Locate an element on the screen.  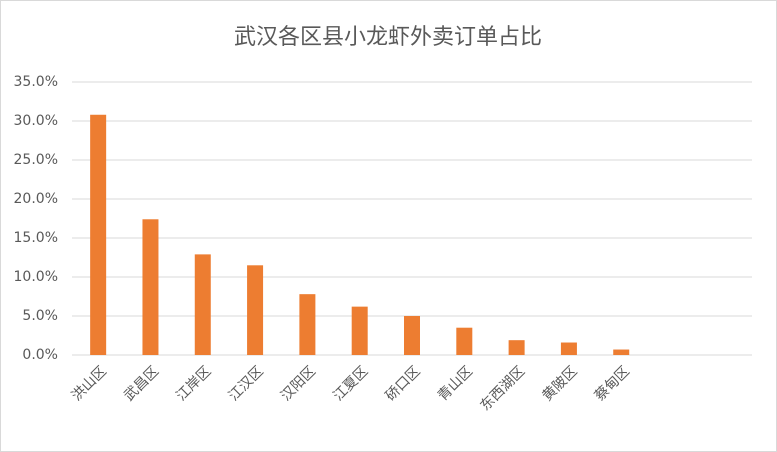
chart-title: 武汉各区县小龙虾外卖订单占比 is located at coordinates (388, 37).